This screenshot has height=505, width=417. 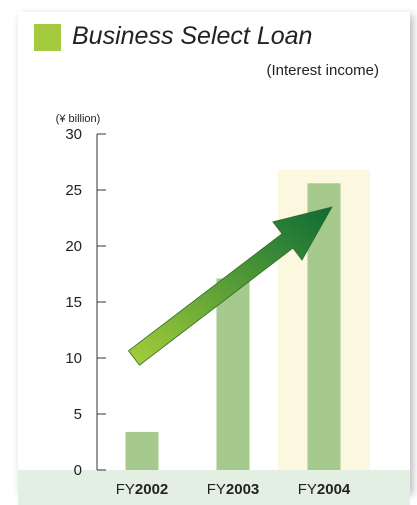 I want to click on y-tick-label-30: 30, so click(x=73, y=134).